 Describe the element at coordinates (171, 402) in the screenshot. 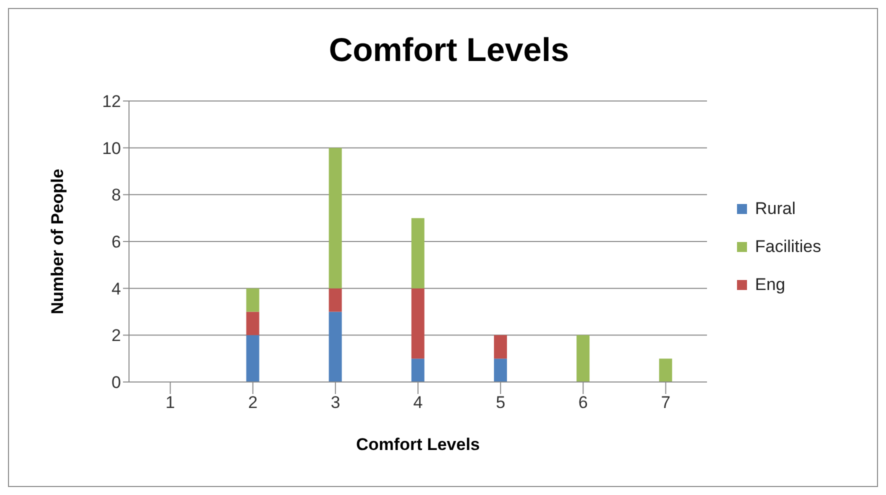

I see `x-tick-label: 1` at that location.